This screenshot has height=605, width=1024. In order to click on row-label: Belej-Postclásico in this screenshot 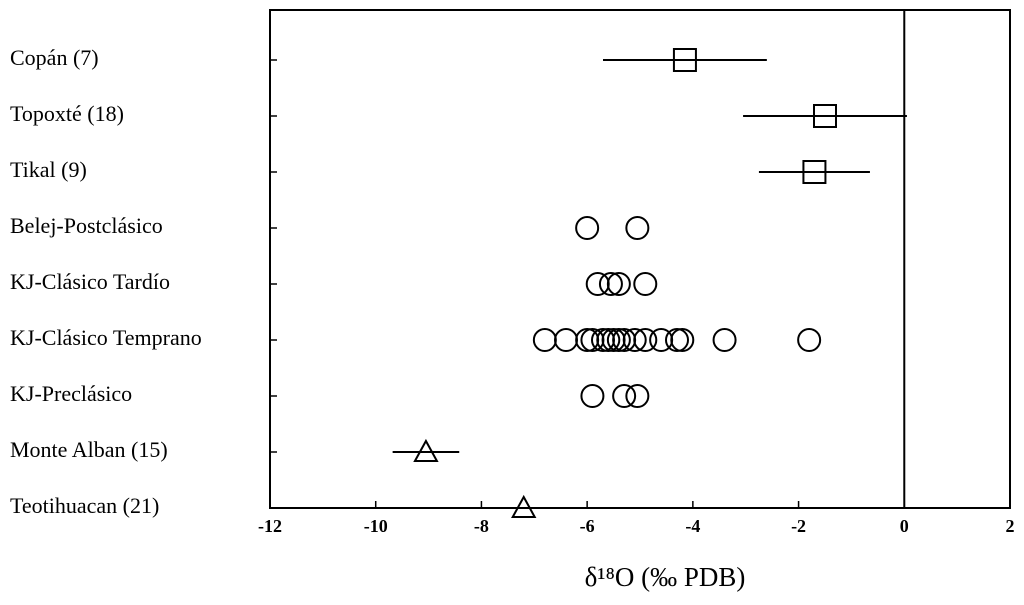, I will do `click(86, 225)`.